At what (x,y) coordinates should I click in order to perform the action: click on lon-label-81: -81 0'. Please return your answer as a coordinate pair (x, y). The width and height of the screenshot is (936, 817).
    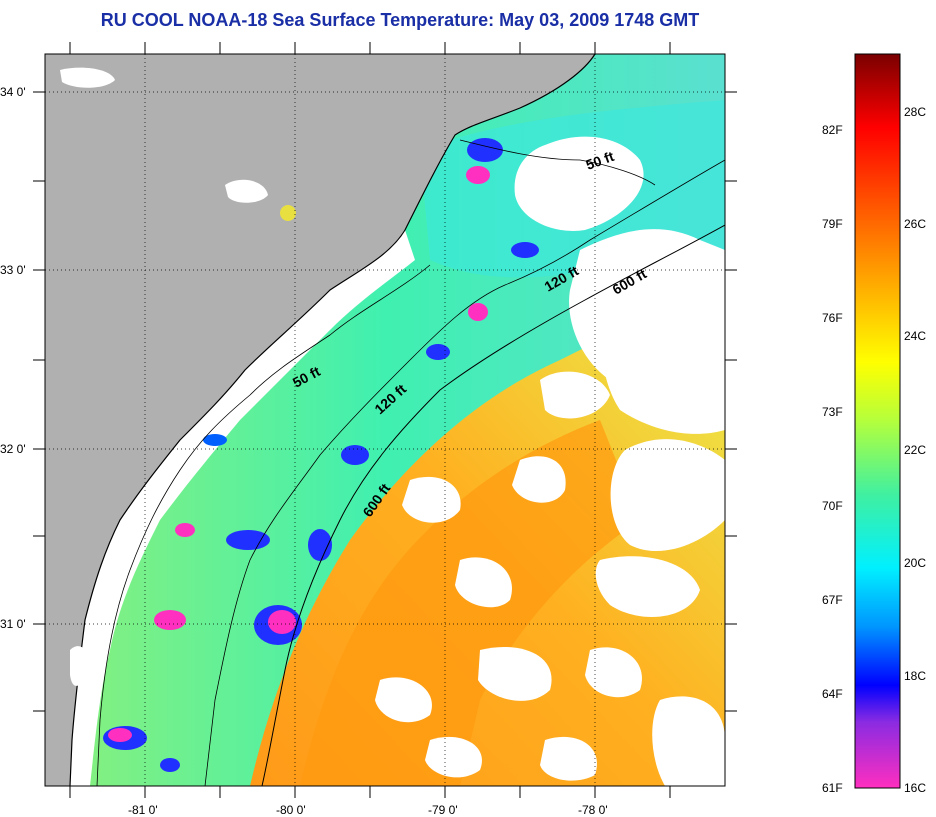
    Looking at the image, I should click on (143, 810).